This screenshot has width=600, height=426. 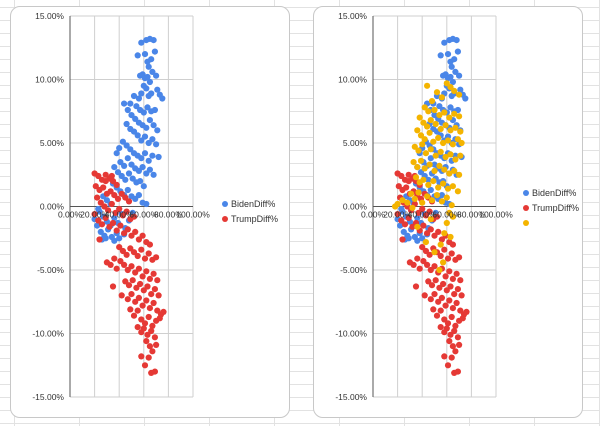 I want to click on y-tick-label: 10.00%, so click(x=49, y=80).